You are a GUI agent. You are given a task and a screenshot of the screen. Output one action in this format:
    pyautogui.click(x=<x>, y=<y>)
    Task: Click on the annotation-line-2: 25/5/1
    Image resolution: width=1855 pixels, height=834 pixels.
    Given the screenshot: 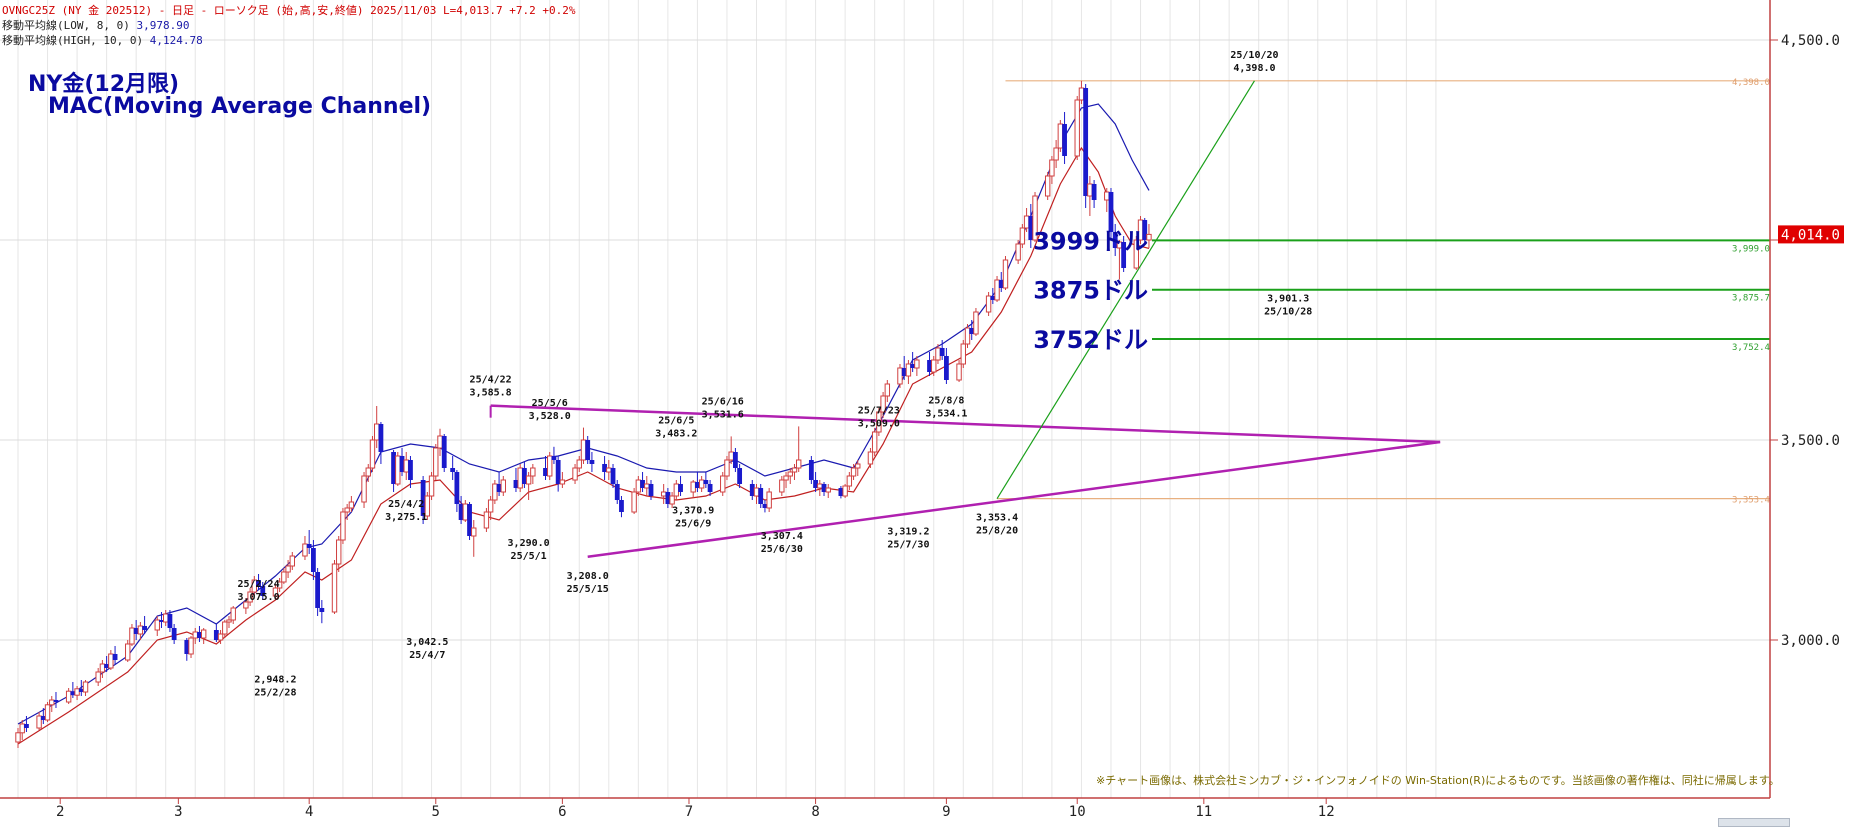 What is the action you would take?
    pyautogui.click(x=529, y=556)
    